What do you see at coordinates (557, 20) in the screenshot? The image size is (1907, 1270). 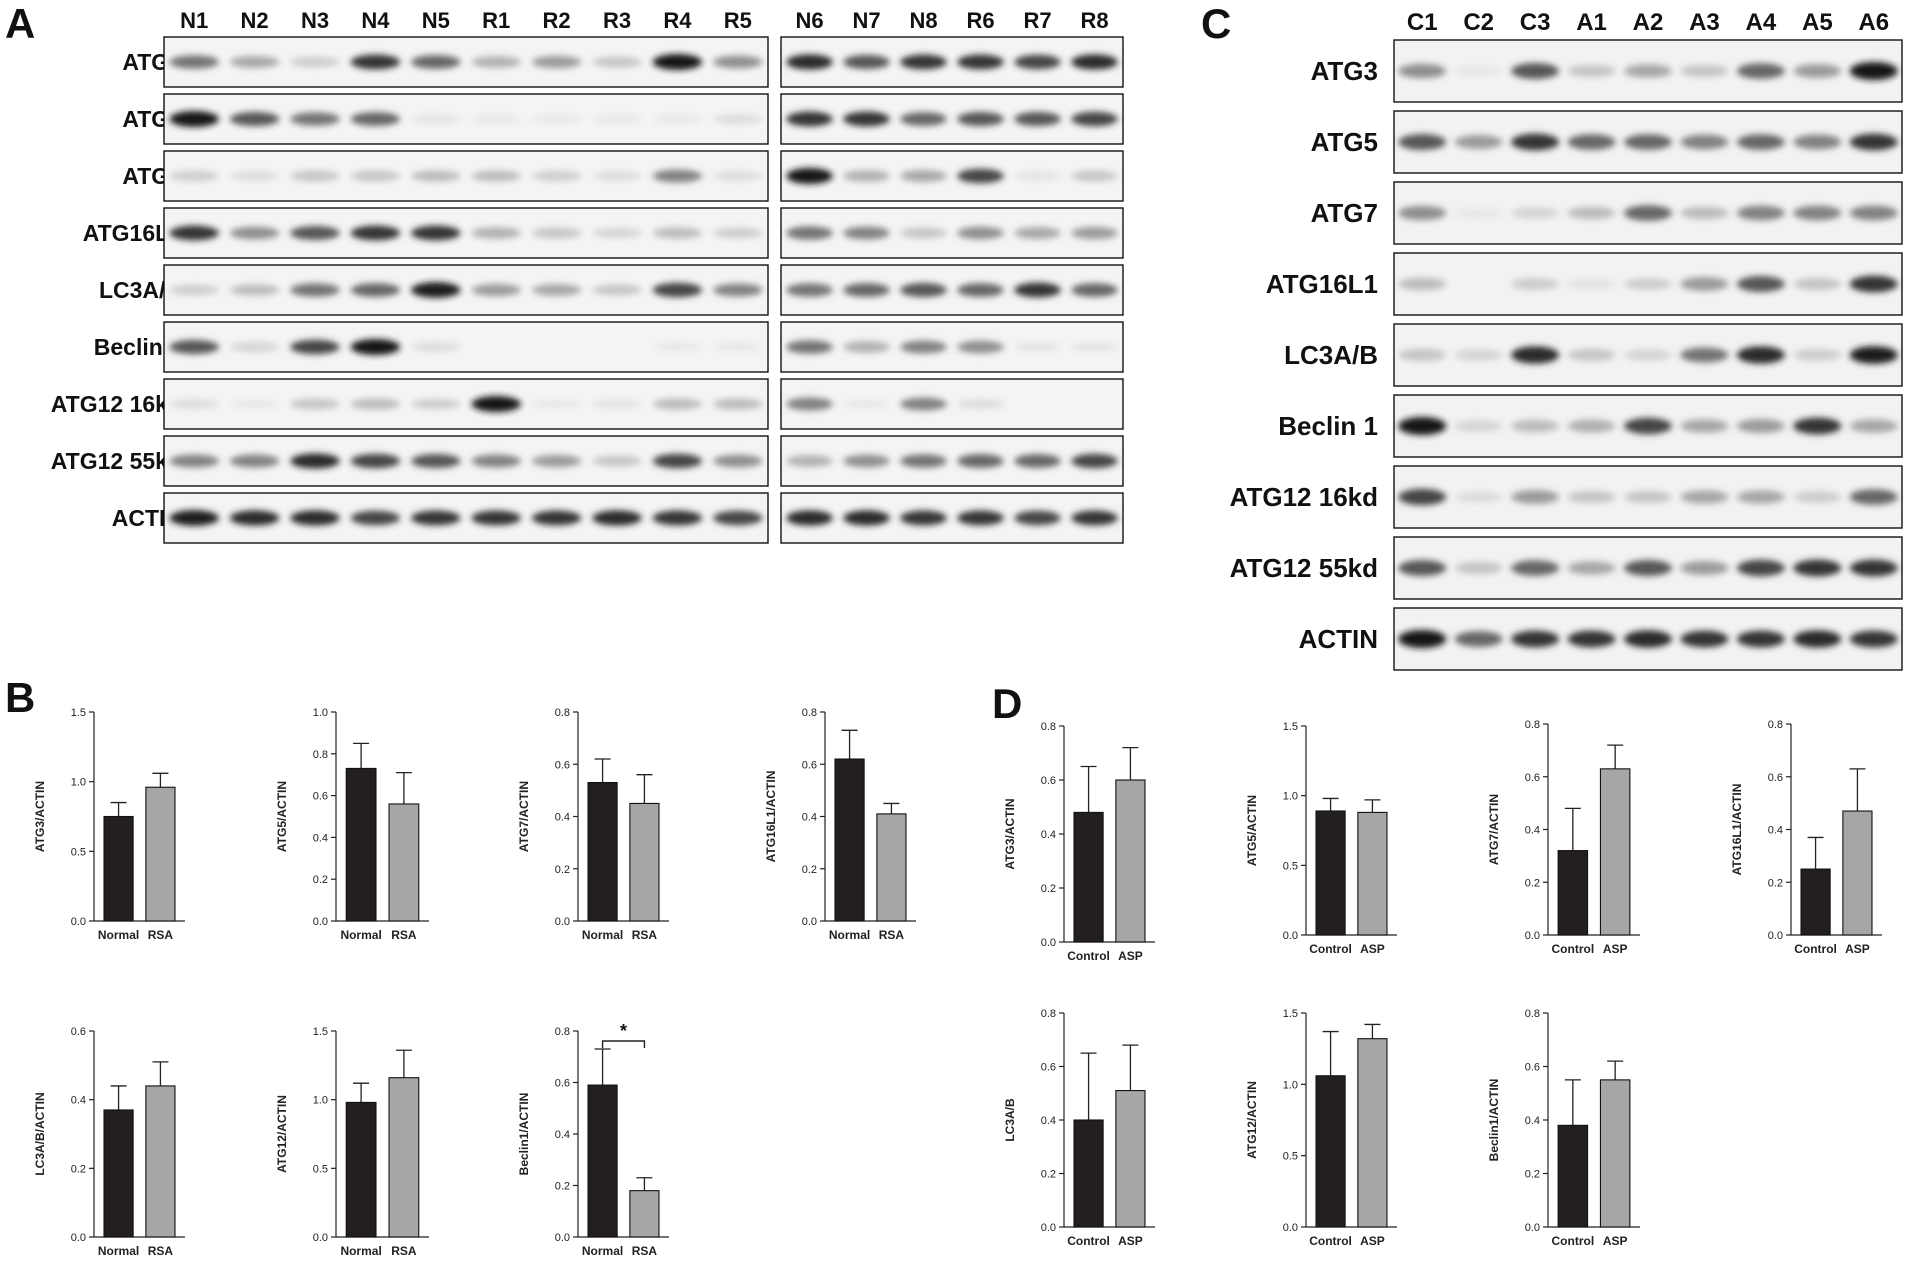 I see `lane-label: R2` at bounding box center [557, 20].